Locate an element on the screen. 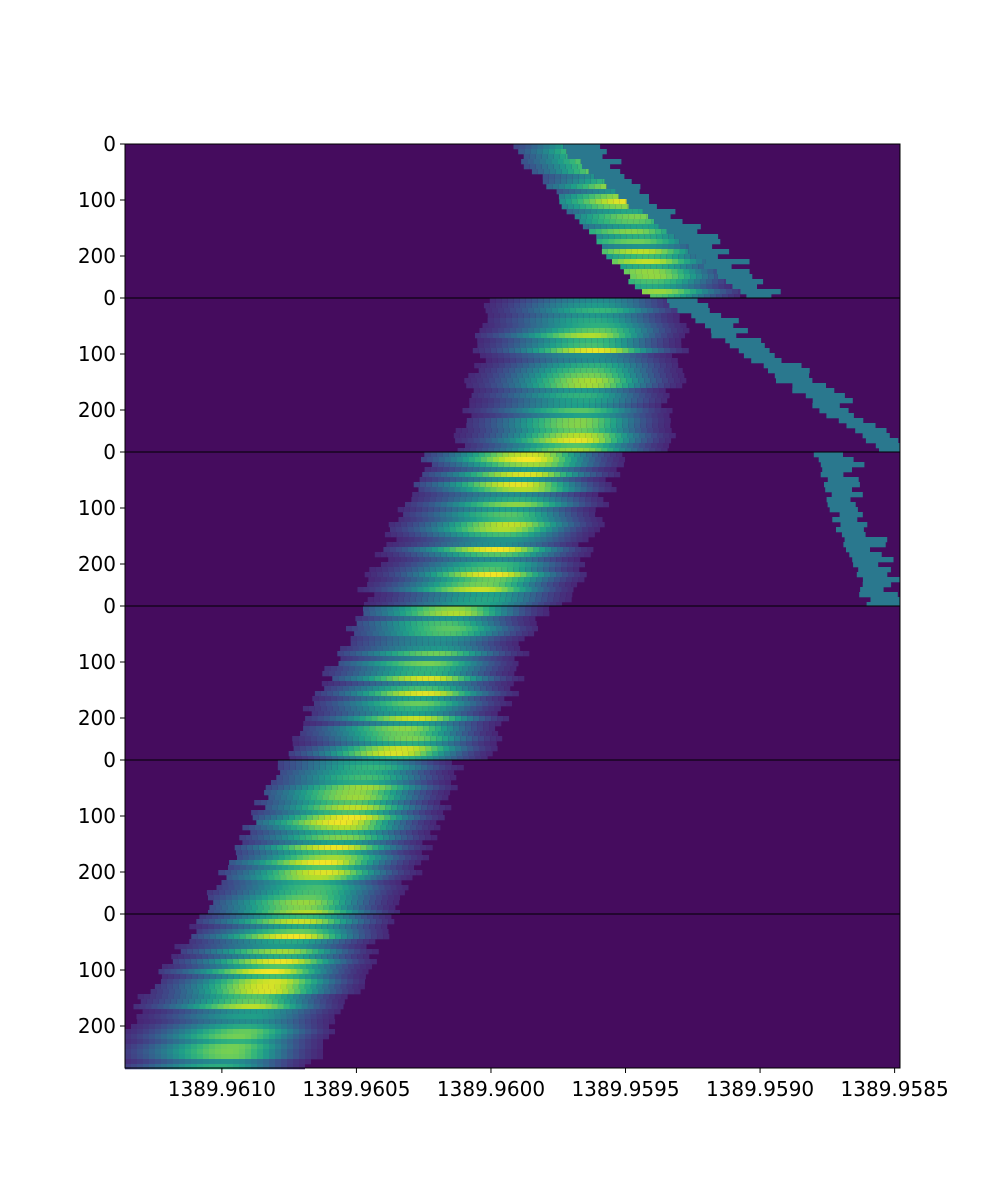 This screenshot has height=1200, width=1000. panel-background is located at coordinates (512, 221).